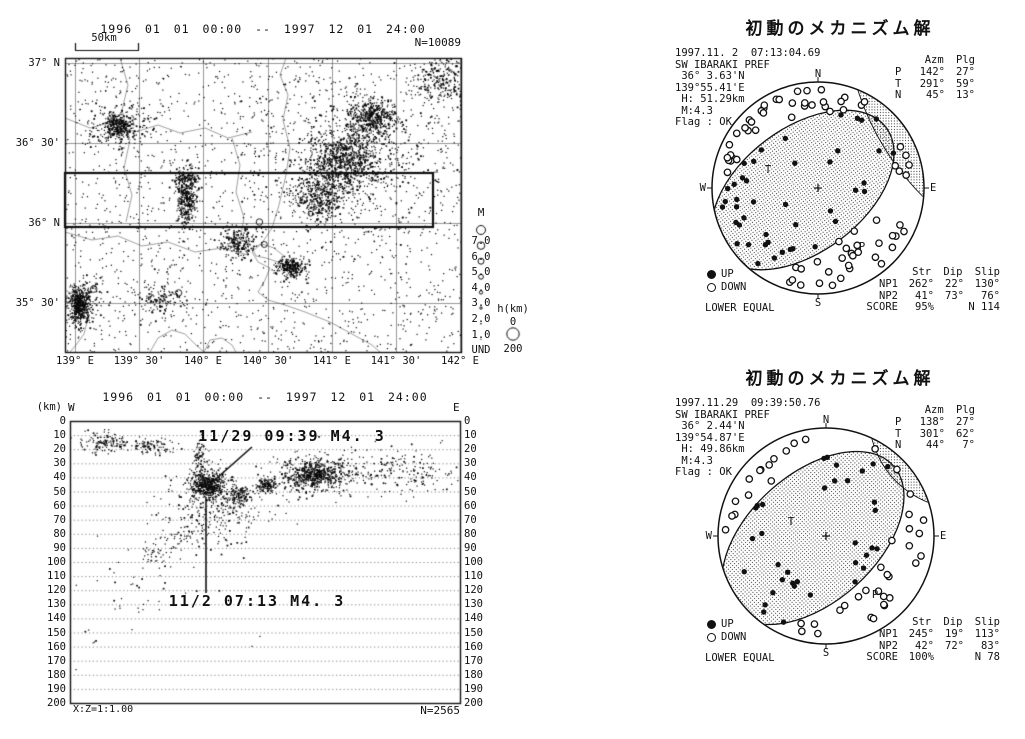  Describe the element at coordinates (513, 322) in the screenshot. I see `depth-legend-min: 0` at that location.